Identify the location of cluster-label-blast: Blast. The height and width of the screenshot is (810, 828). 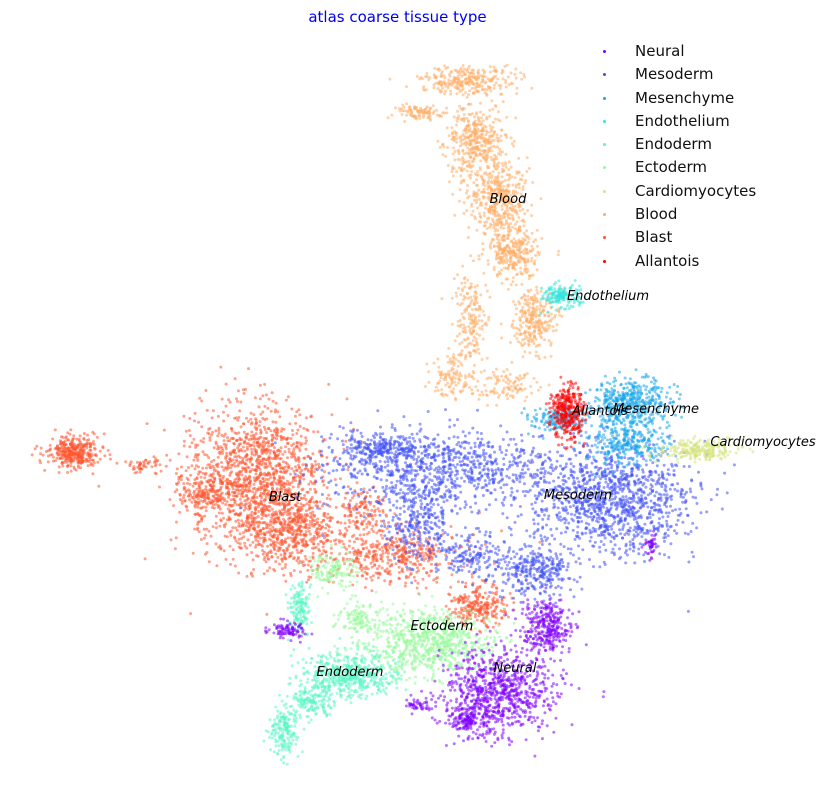
(285, 497).